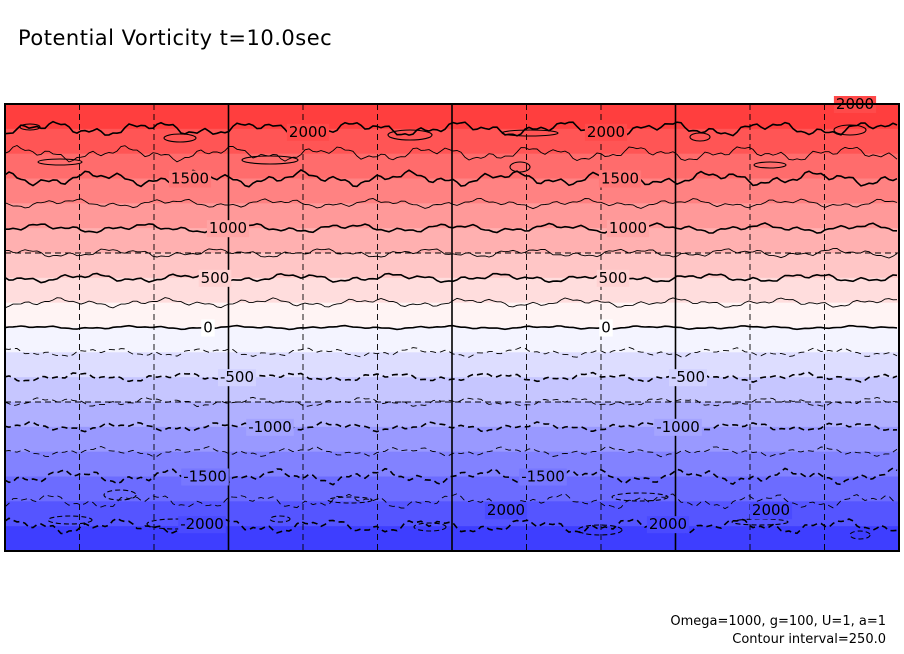 The width and height of the screenshot is (904, 654). I want to click on contour--1250, so click(451, 452).